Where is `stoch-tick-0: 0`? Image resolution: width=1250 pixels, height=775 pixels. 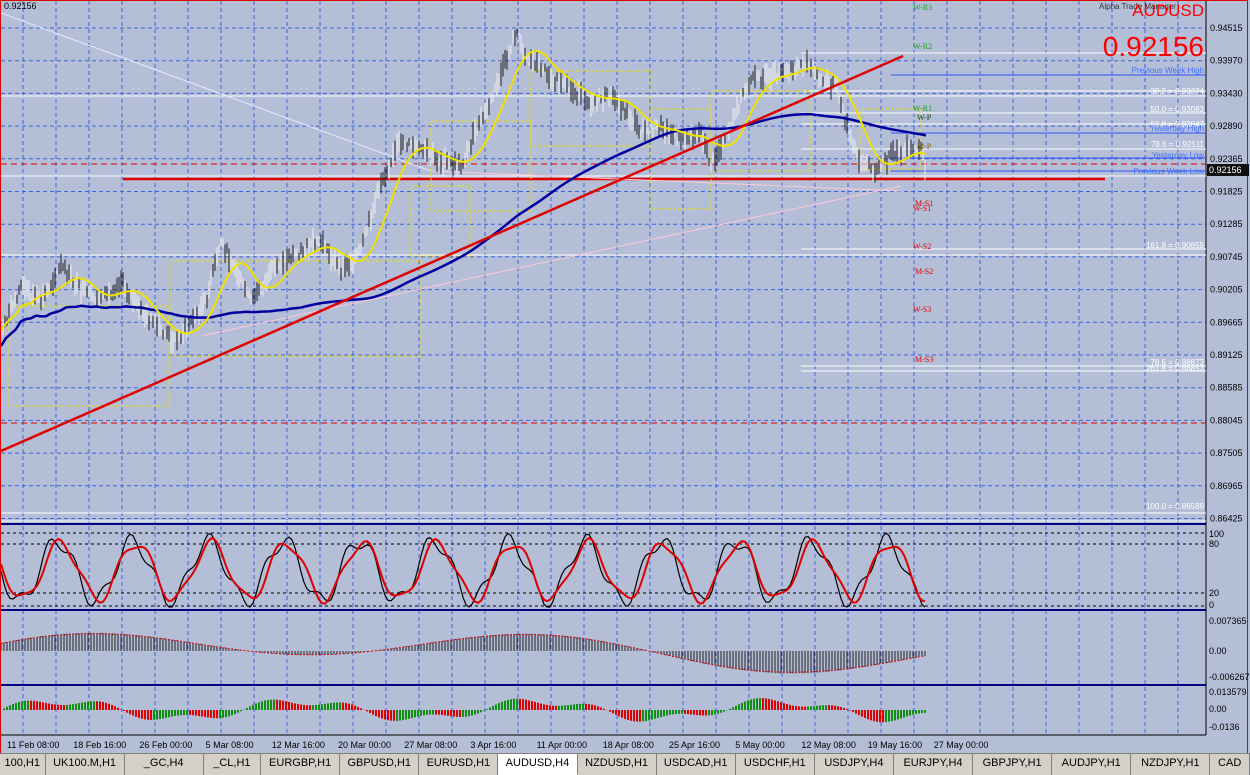 stoch-tick-0: 0 is located at coordinates (1211, 605).